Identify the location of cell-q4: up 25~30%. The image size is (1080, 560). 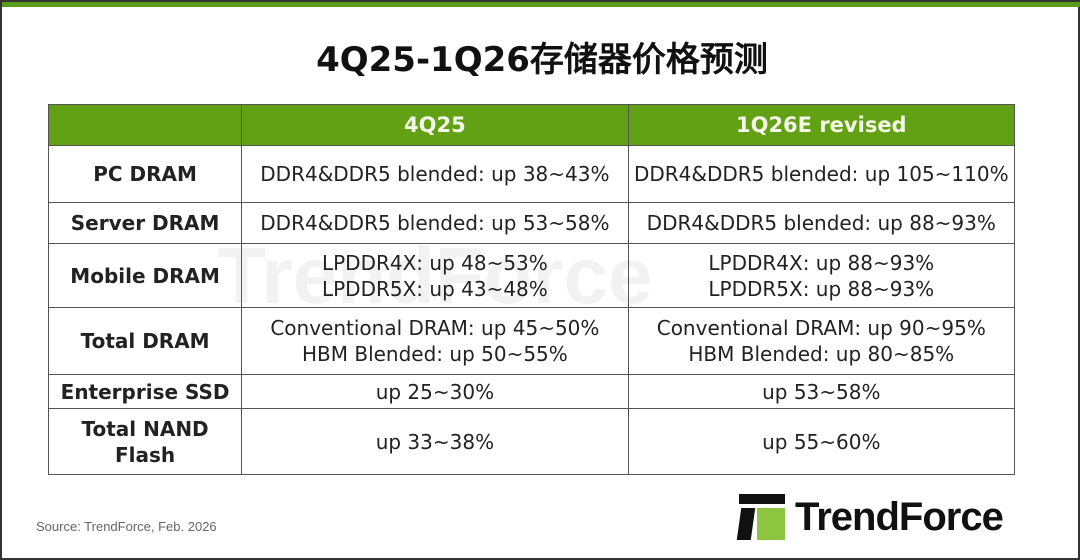
(435, 391).